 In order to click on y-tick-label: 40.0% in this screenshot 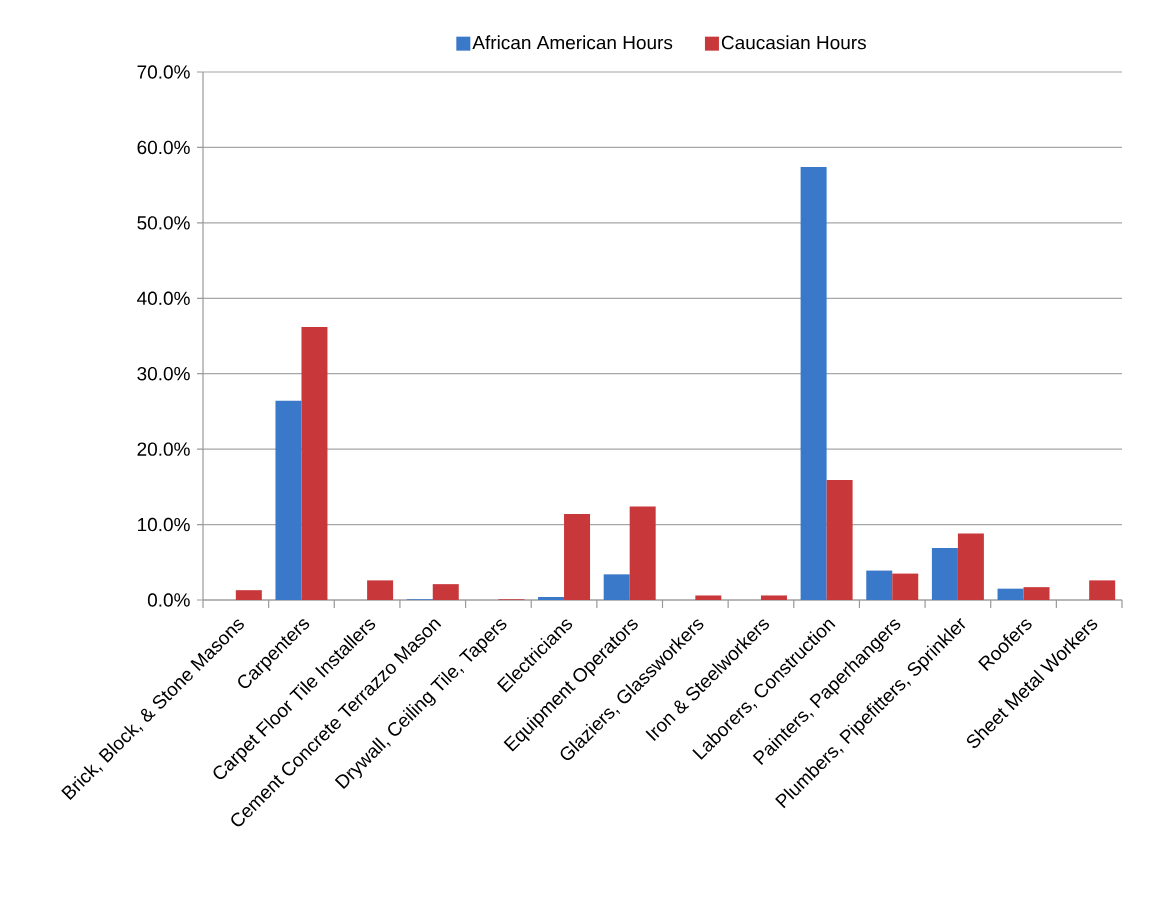, I will do `click(163, 298)`.